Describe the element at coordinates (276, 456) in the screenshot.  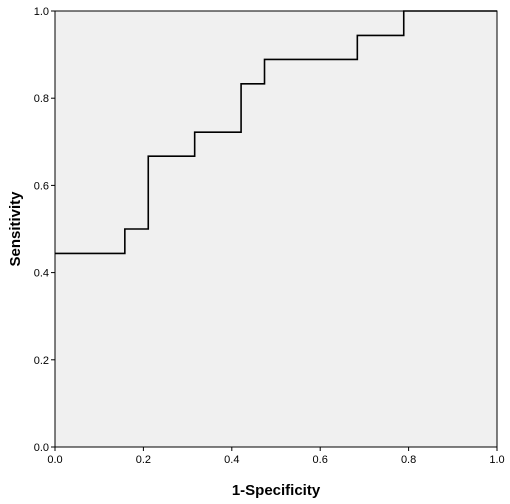
I see `x-axis: 0.0 0.2 0.4 0.6 0.8 1.0` at that location.